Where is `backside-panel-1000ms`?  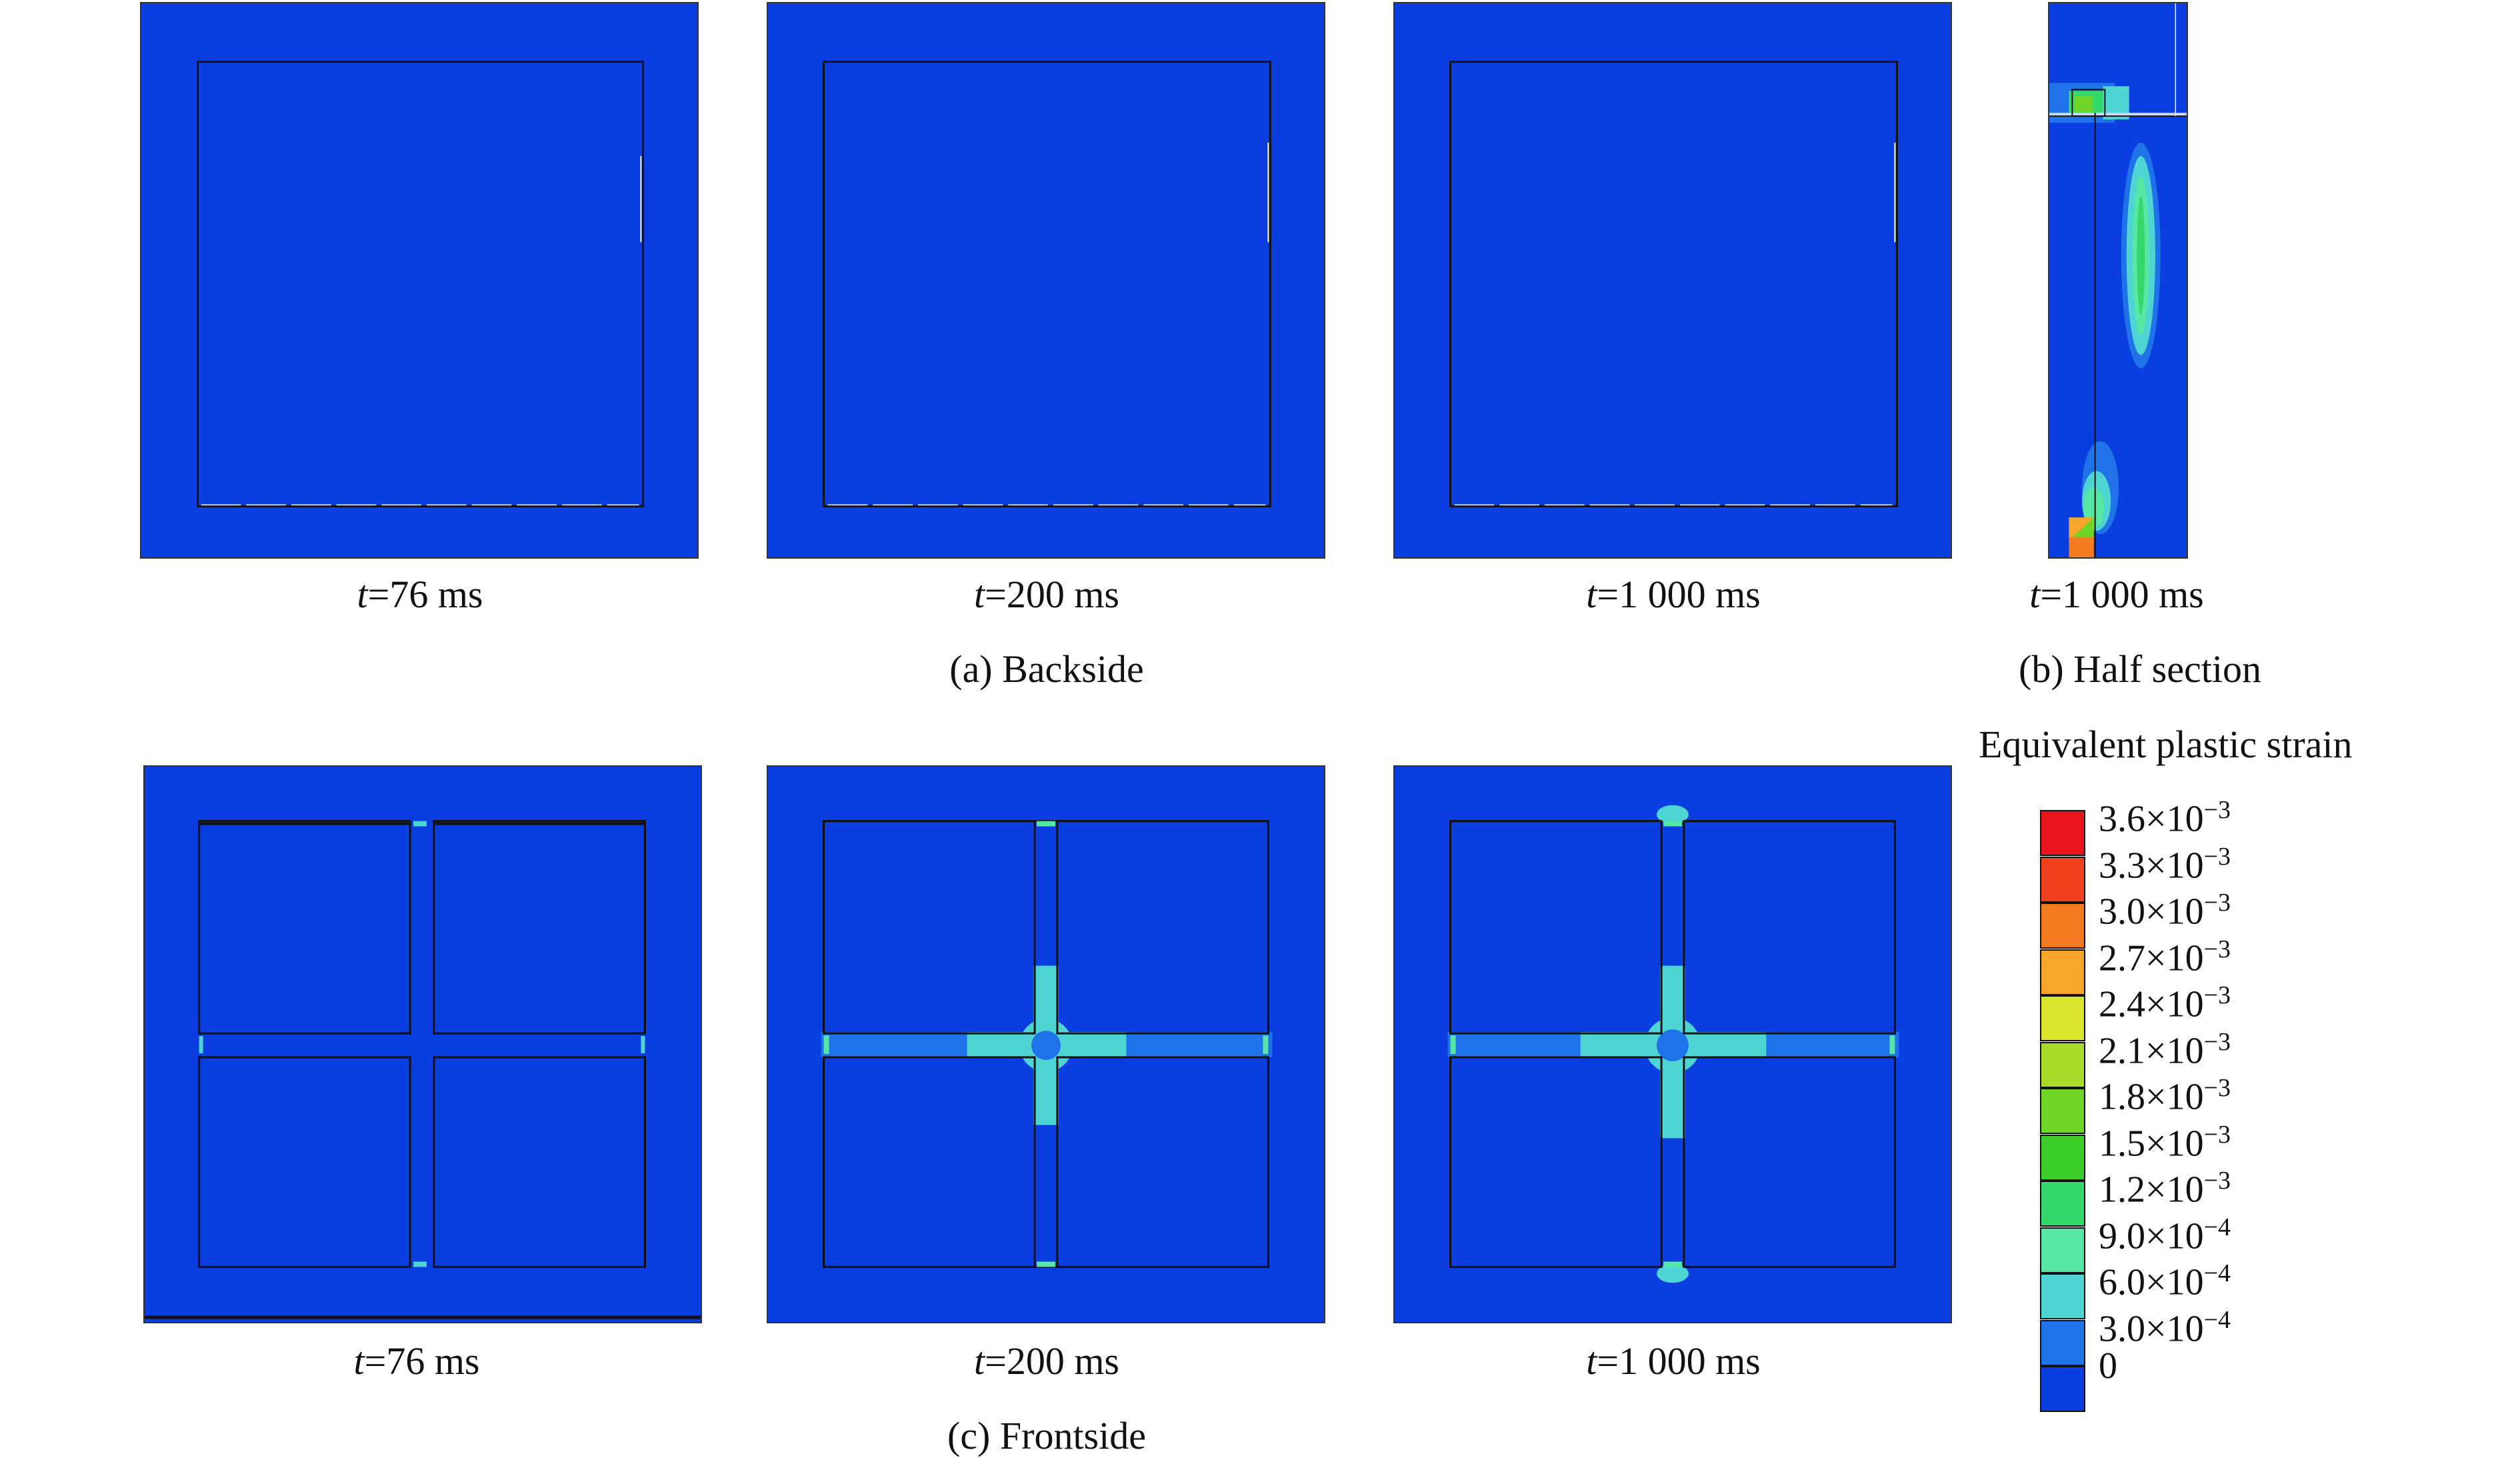 backside-panel-1000ms is located at coordinates (1672, 280).